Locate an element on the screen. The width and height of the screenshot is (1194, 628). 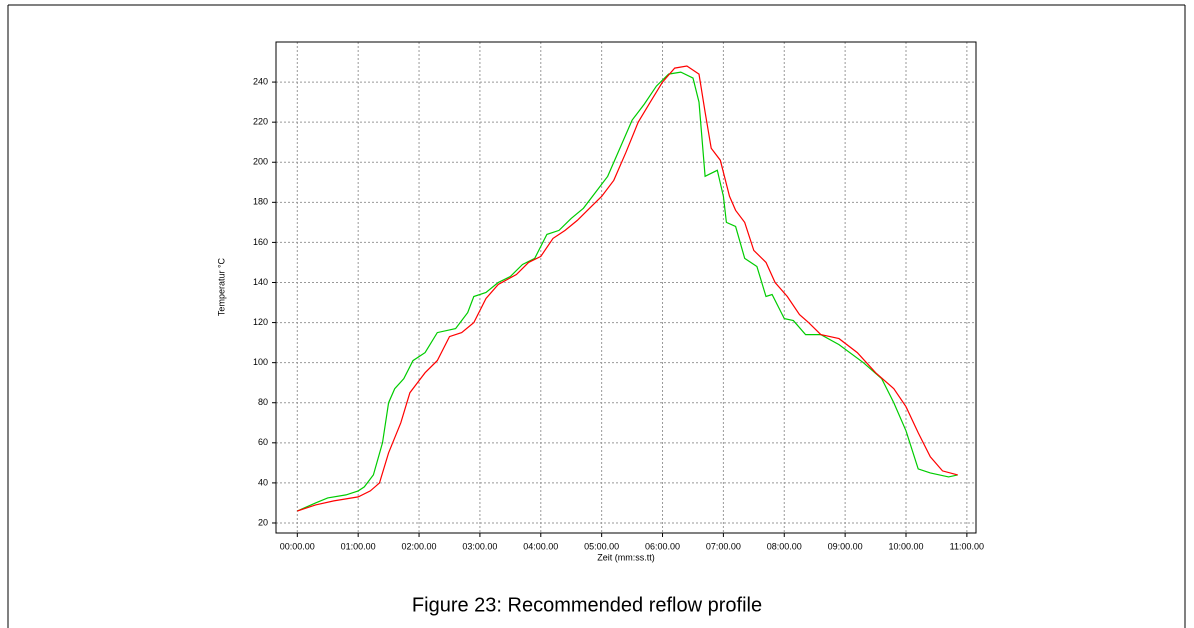
x-tick-label: 09:00.00 is located at coordinates (845, 546).